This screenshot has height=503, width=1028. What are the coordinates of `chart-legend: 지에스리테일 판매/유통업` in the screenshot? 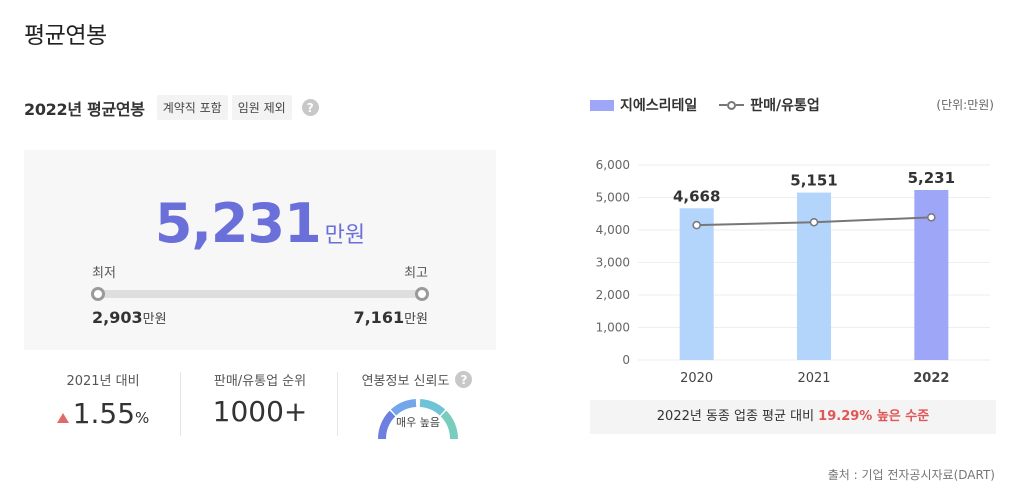 It's located at (705, 105).